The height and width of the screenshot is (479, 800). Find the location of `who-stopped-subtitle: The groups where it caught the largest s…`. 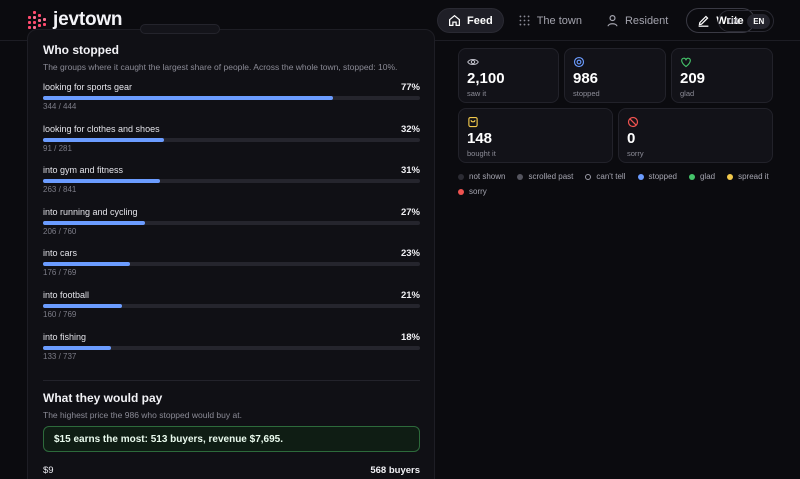

who-stopped-subtitle: The groups where it caught the largest s… is located at coordinates (220, 67).